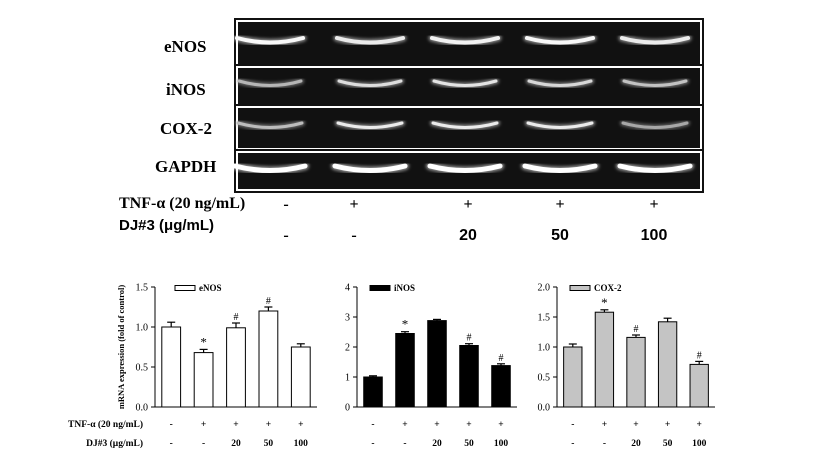 The height and width of the screenshot is (459, 827). What do you see at coordinates (167, 225) in the screenshot?
I see `treatment-label-dj3: DJ#3 (μg/mL)` at bounding box center [167, 225].